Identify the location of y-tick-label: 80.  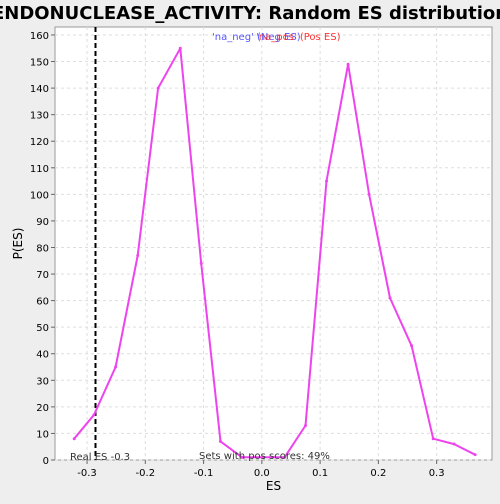
(42, 248).